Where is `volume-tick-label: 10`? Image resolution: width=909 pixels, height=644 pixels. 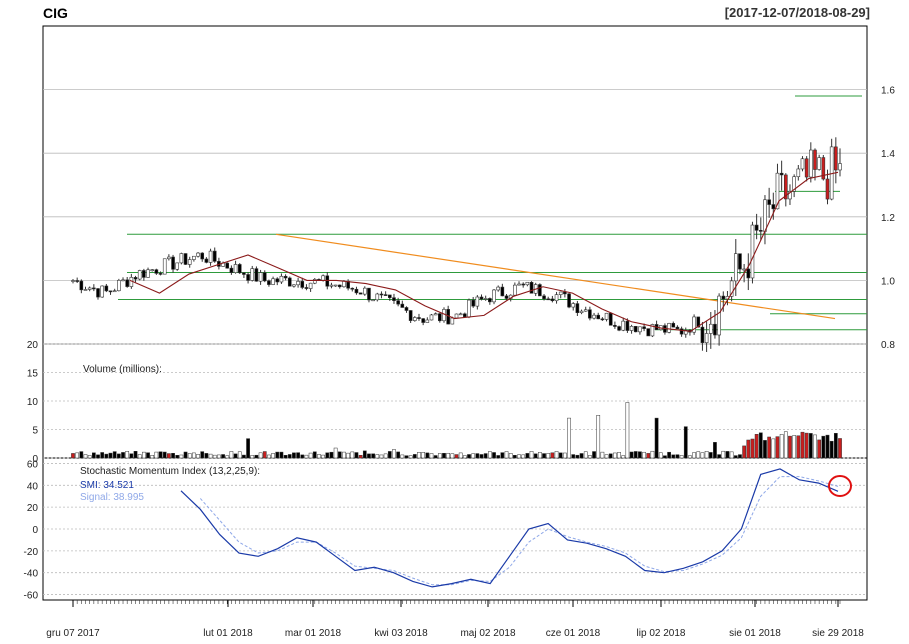 volume-tick-label: 10 is located at coordinates (33, 402).